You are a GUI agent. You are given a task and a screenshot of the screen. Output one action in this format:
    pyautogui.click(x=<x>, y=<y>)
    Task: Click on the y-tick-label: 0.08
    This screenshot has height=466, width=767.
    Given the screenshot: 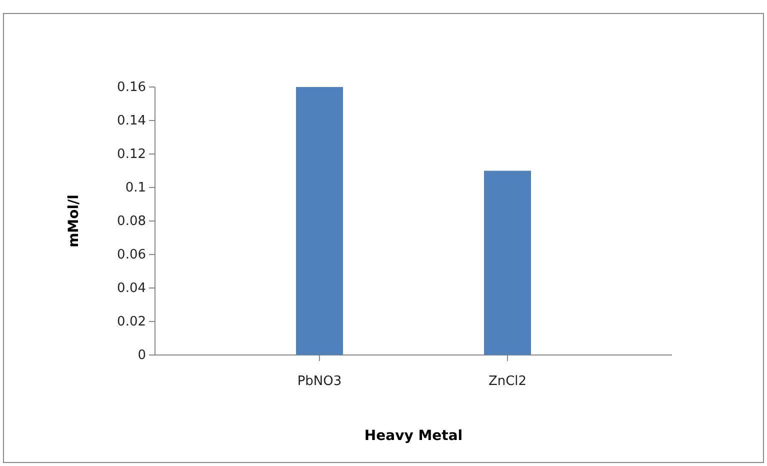 What is the action you would take?
    pyautogui.click(x=131, y=222)
    